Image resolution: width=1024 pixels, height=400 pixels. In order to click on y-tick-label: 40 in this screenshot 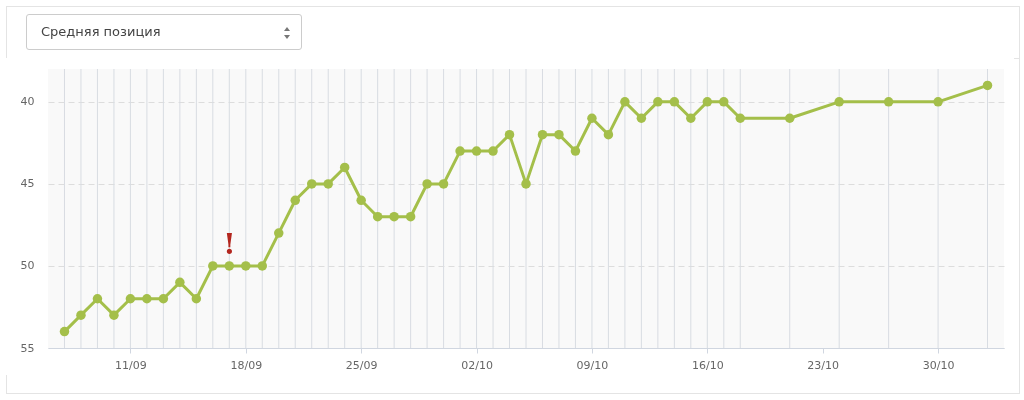, I will do `click(27, 102)`.